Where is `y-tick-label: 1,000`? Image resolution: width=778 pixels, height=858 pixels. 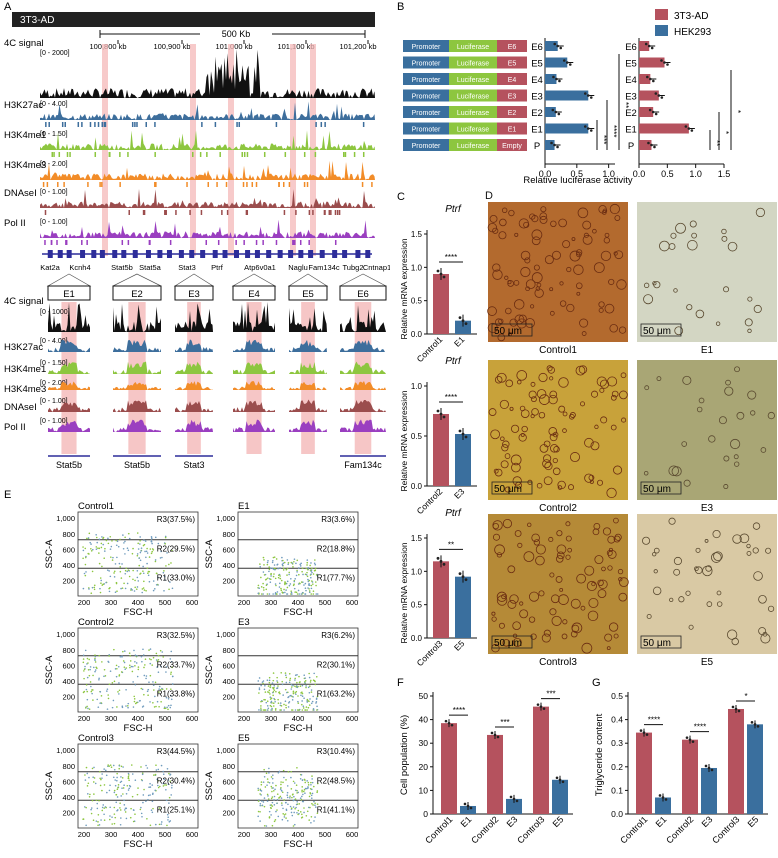 y-tick-label: 1,000 is located at coordinates (225, 518).